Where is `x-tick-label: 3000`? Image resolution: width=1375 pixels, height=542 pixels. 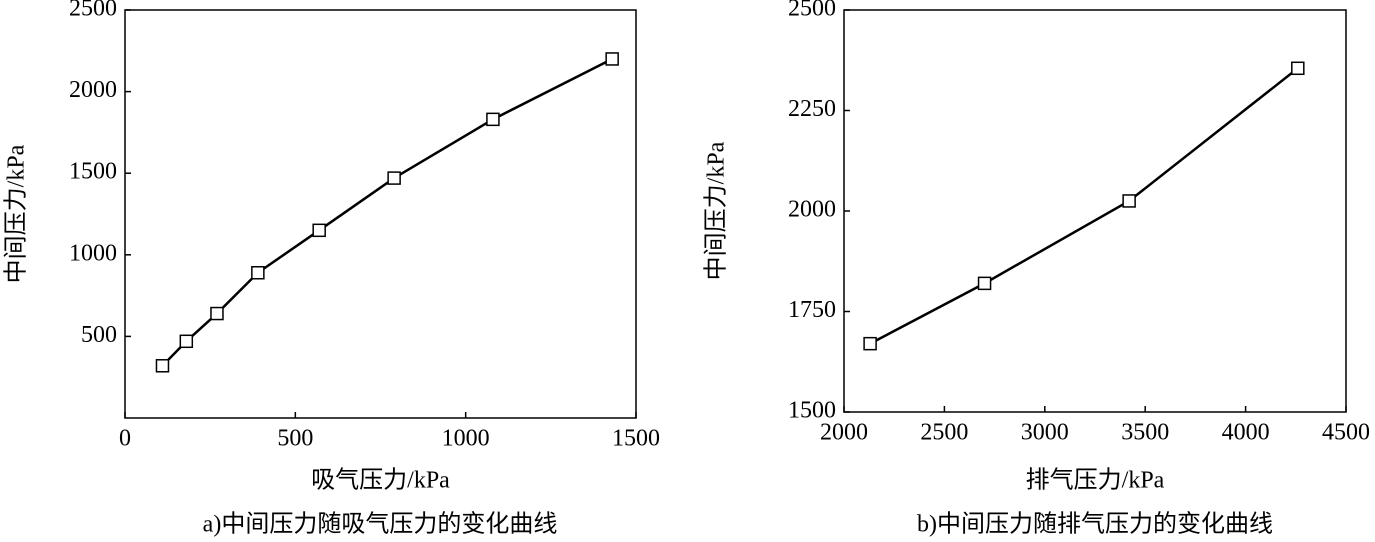 x-tick-label: 3000 is located at coordinates (1045, 433).